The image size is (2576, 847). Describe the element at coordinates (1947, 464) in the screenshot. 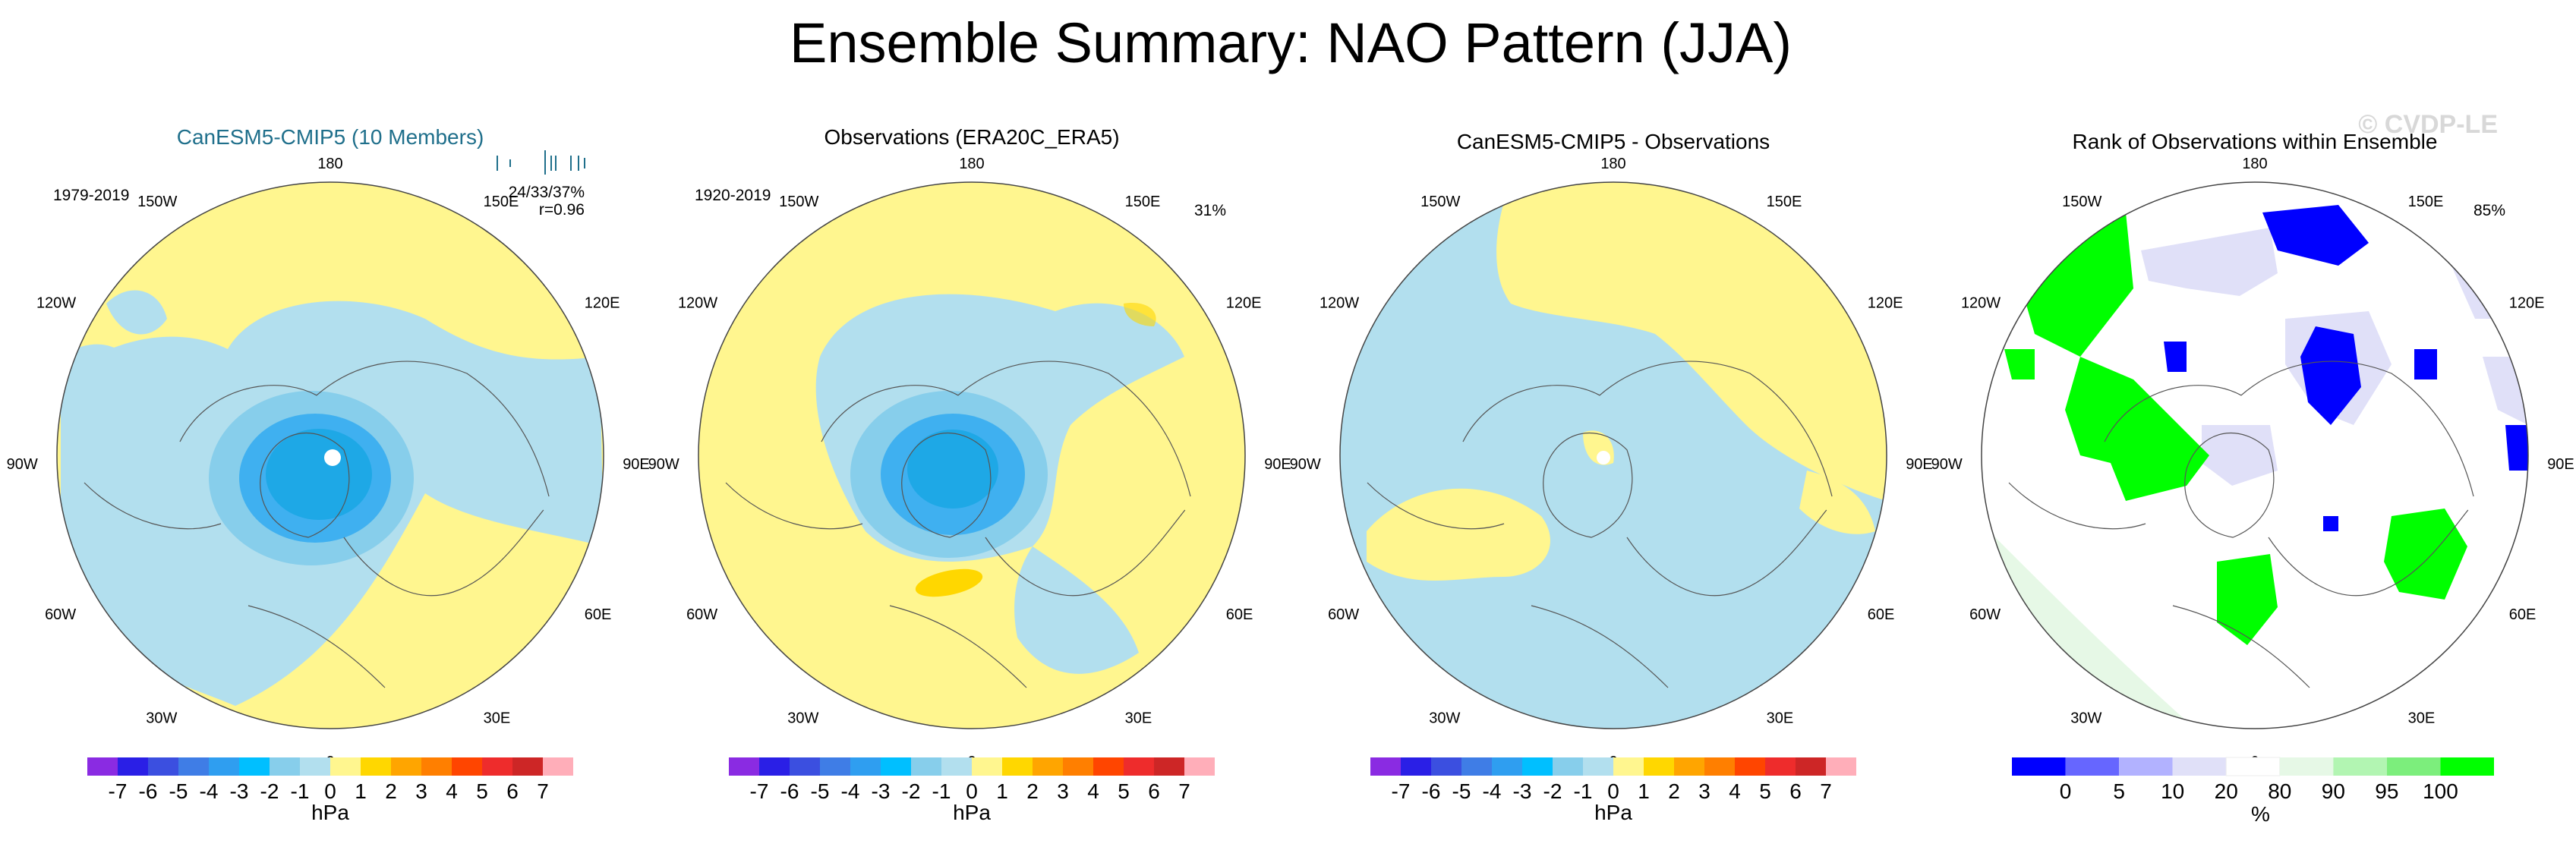

I see `lon-label-left: 90W` at that location.